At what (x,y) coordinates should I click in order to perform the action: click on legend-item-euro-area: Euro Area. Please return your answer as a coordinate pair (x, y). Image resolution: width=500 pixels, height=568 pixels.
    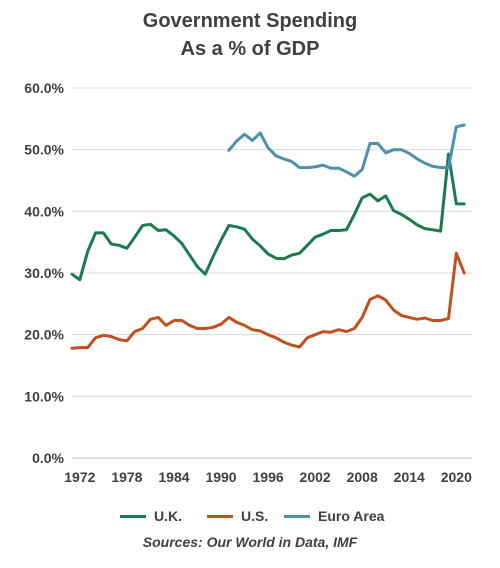
    Looking at the image, I should click on (334, 516).